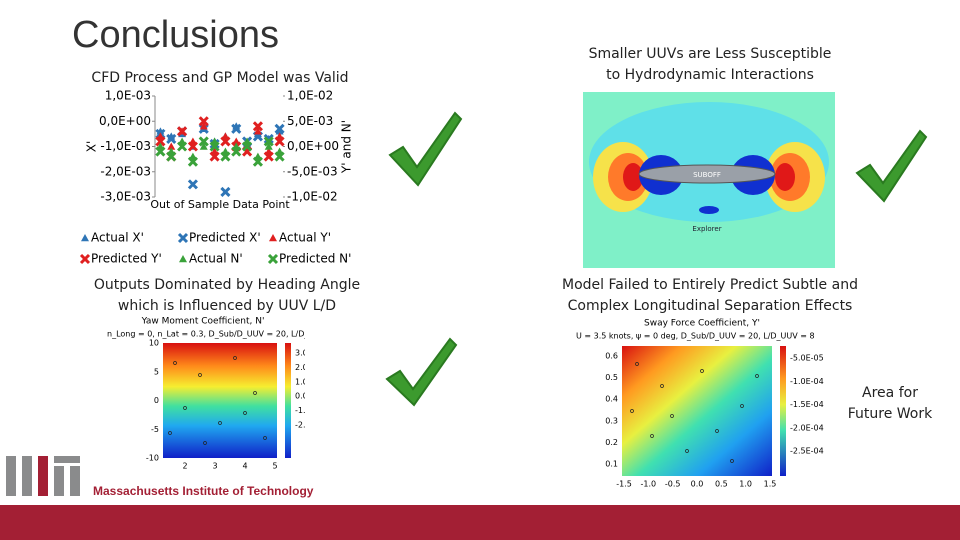 This screenshot has width=960, height=540. What do you see at coordinates (227, 285) in the screenshot?
I see `heading-line: Outputs Dominated by Heading Angle` at bounding box center [227, 285].